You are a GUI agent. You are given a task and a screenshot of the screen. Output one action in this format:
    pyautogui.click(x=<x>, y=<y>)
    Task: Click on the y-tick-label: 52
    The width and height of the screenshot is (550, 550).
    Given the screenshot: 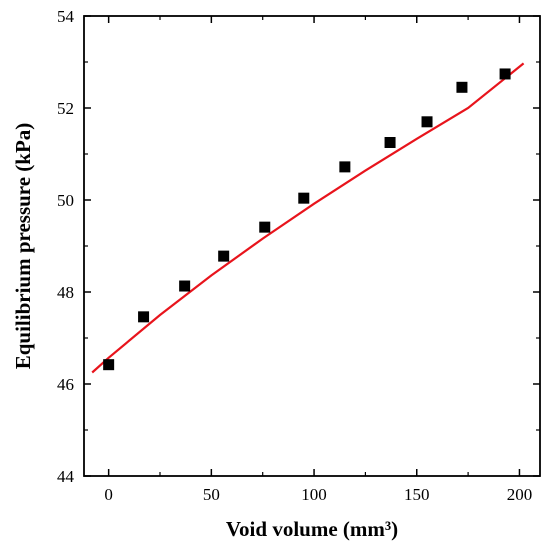 What is the action you would take?
    pyautogui.click(x=65, y=108)
    